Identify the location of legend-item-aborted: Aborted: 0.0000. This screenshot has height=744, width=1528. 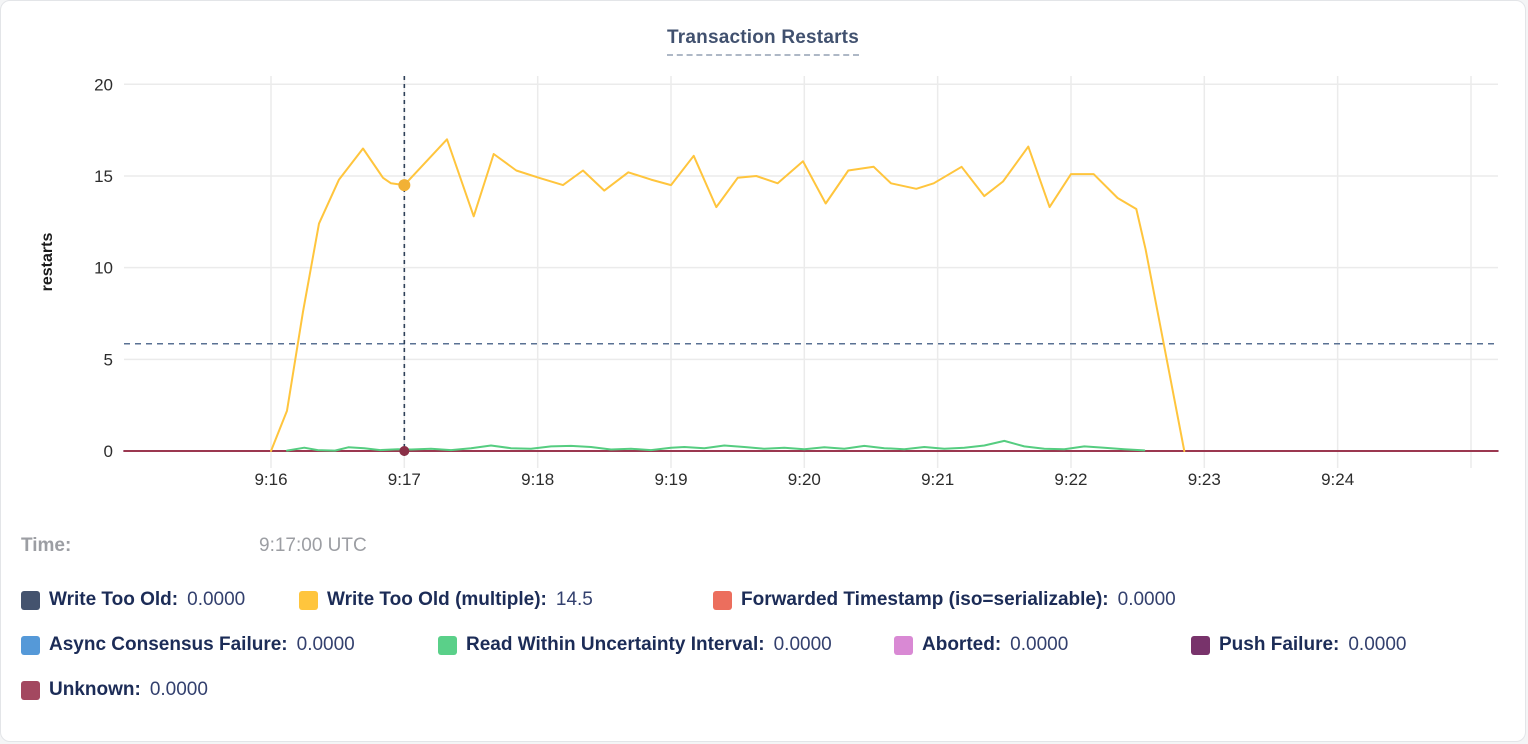
(1042, 645).